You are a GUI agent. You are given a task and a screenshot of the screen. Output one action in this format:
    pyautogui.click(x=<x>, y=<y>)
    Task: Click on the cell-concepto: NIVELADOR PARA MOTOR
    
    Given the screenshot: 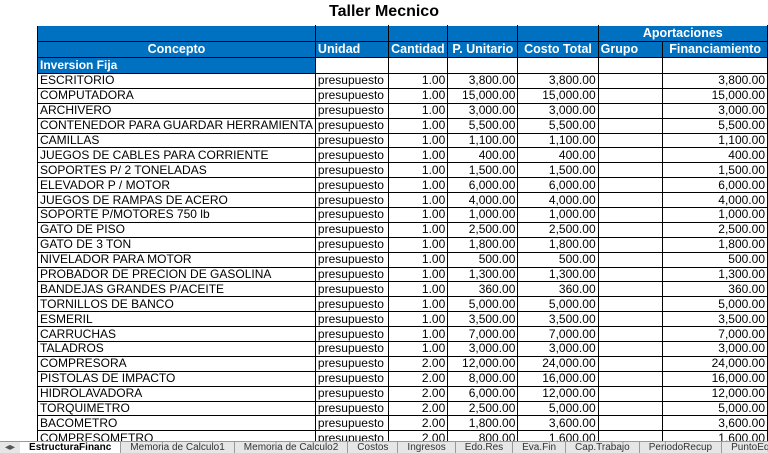 What is the action you would take?
    pyautogui.click(x=176, y=259)
    